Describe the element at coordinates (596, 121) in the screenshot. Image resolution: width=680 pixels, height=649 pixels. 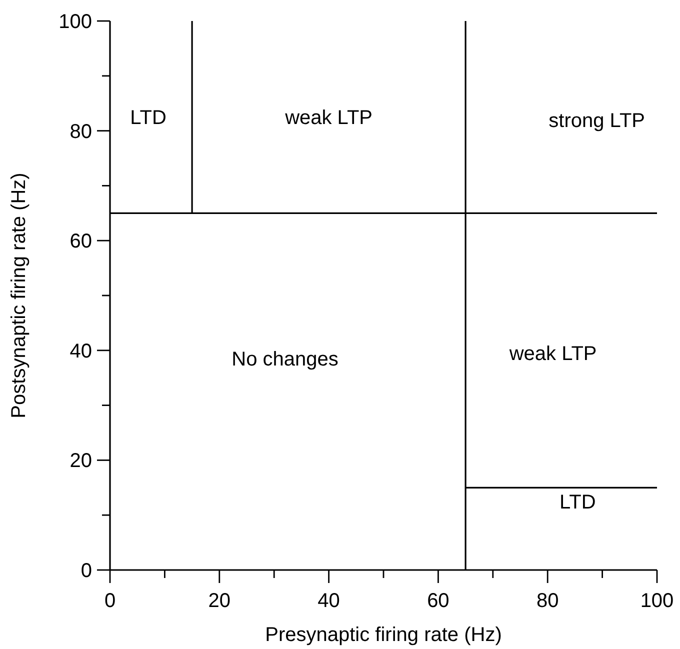
I see `annotation: strong LTP` at that location.